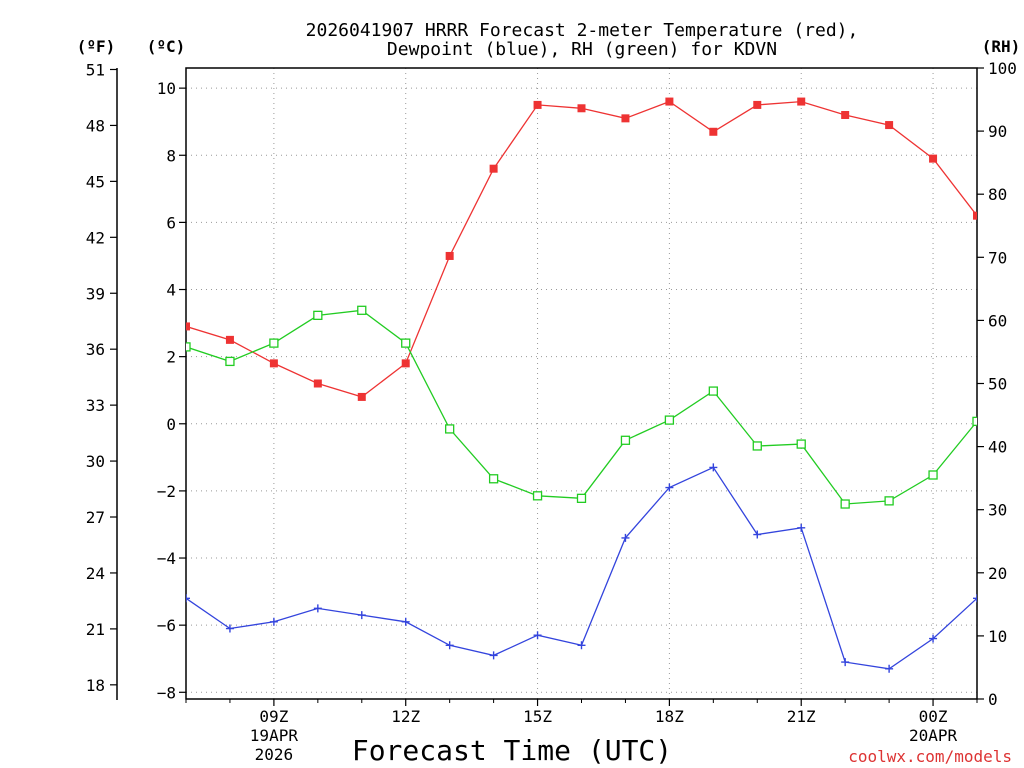 This screenshot has height=768, width=1024. I want to click on x-tick-sublabel: 19APR, so click(274, 735).